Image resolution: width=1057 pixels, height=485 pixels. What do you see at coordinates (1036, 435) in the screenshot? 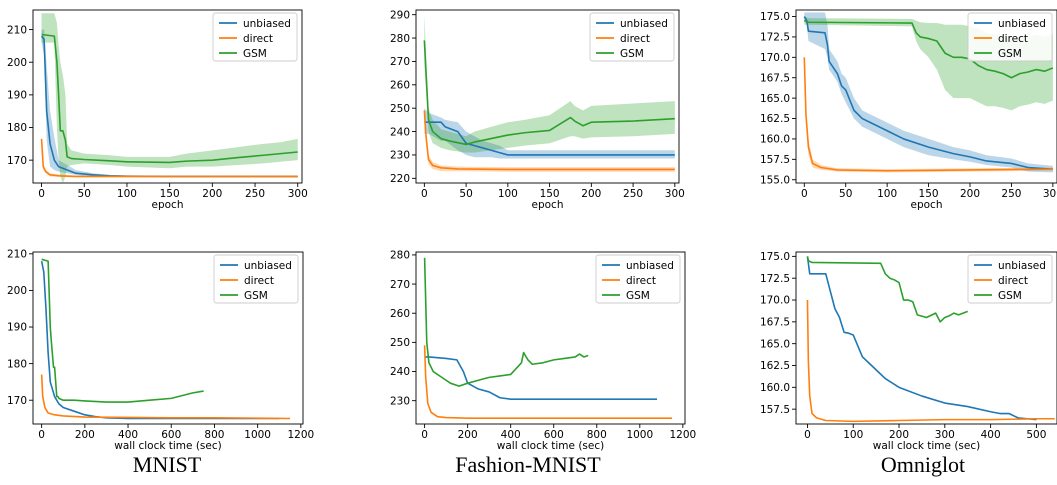
I see `x-tick-label: 500` at bounding box center [1036, 435].